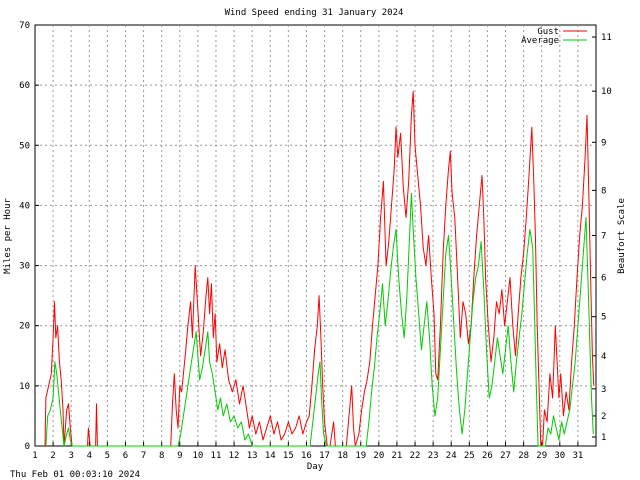 The width and height of the screenshot is (640, 480). I want to click on y2-tick-label: 5, so click(603, 318).